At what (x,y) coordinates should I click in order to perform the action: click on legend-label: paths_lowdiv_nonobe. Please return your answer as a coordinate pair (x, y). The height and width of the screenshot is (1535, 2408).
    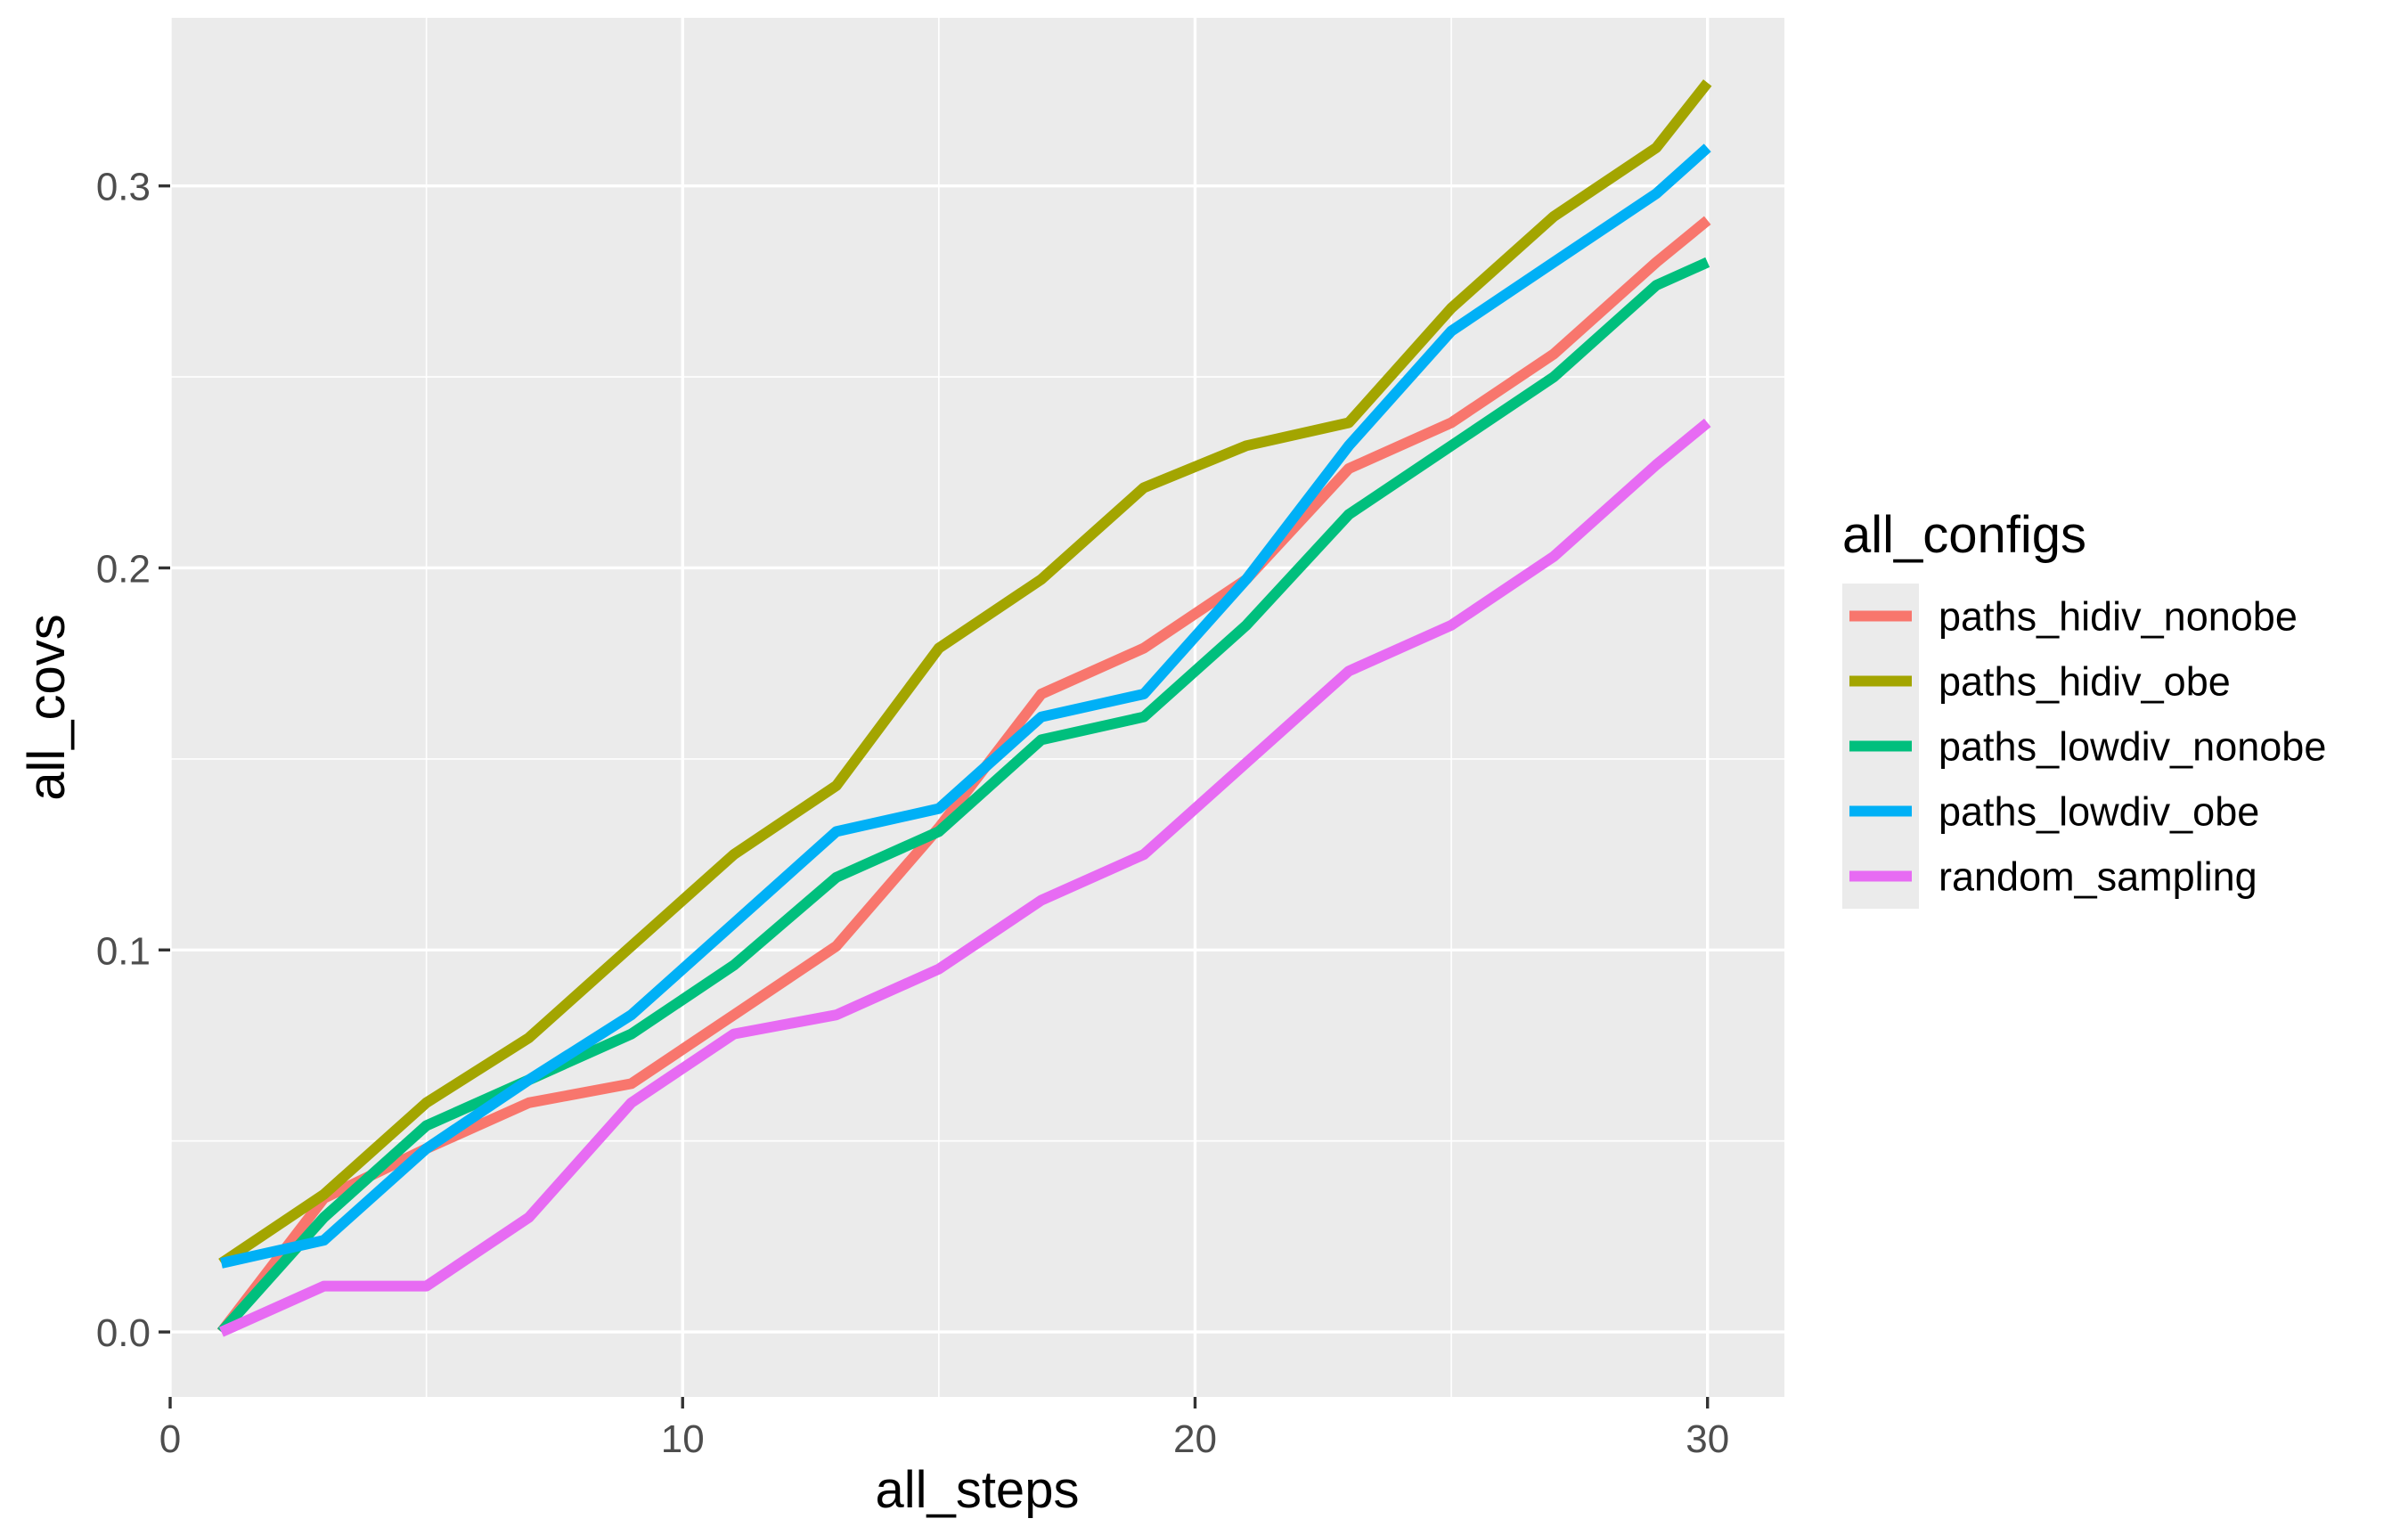
    Looking at the image, I should click on (2132, 747).